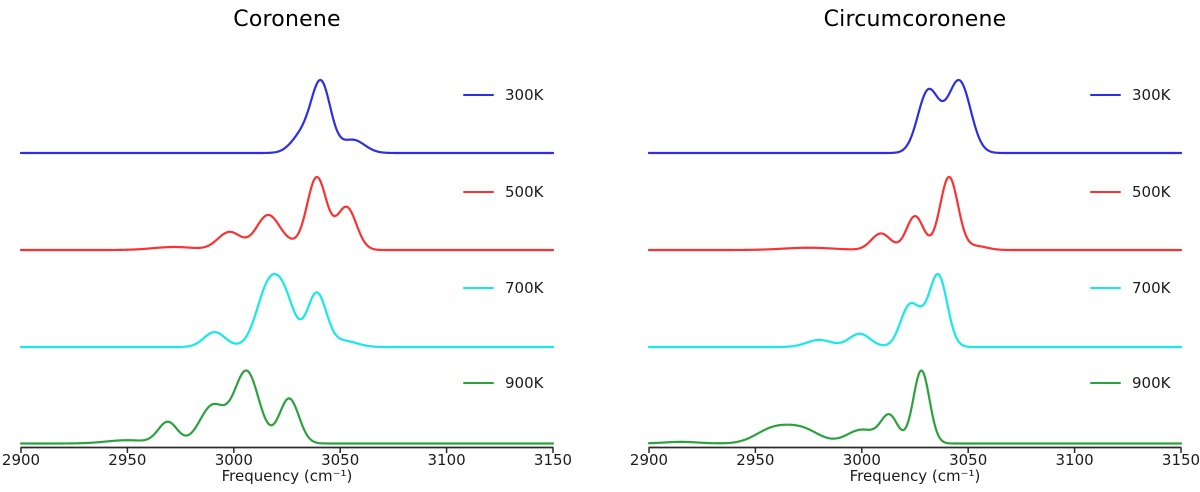  What do you see at coordinates (915, 407) in the screenshot?
I see `spectrum-curve-circumcoronene-900k` at bounding box center [915, 407].